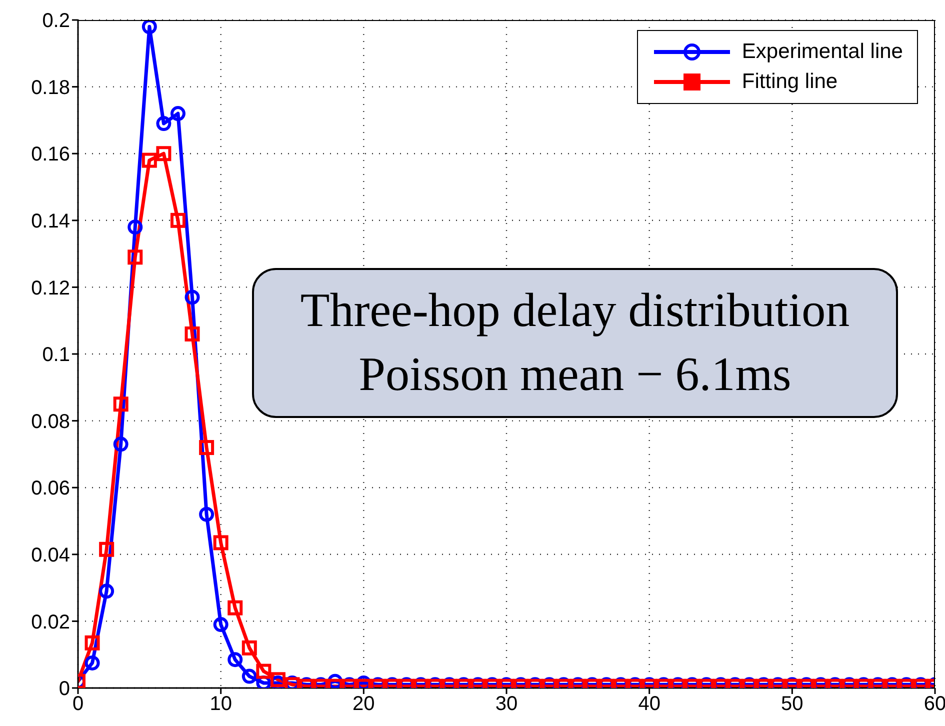  Describe the element at coordinates (575, 343) in the screenshot. I see `annotation: Three-hop delay distribution Poisson mean − 6.1ms` at that location.